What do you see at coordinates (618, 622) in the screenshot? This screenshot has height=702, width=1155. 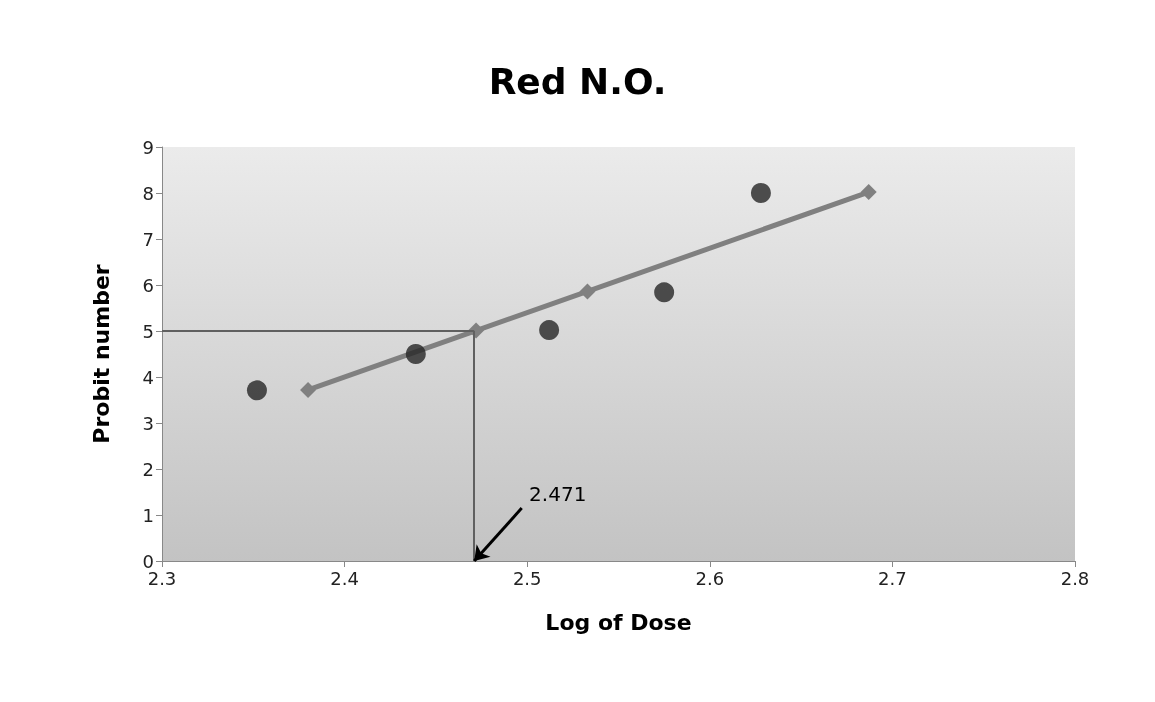 I see `x-axis-title: Log of Dose` at bounding box center [618, 622].